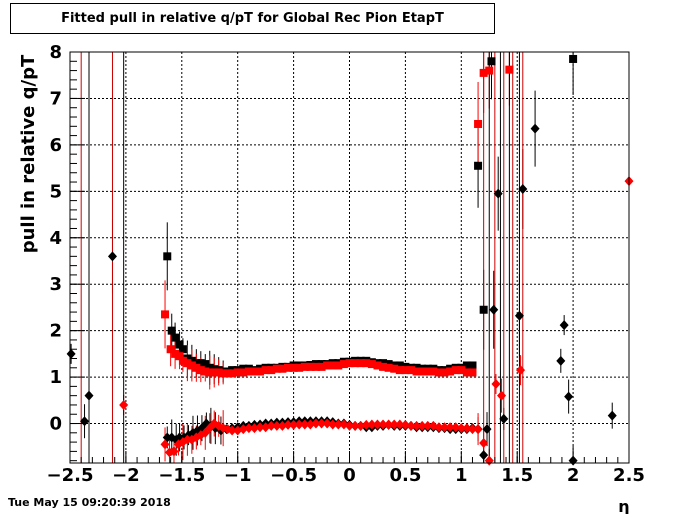 This screenshot has height=514, width=700. I want to click on x-tick-label: 1, so click(461, 475).